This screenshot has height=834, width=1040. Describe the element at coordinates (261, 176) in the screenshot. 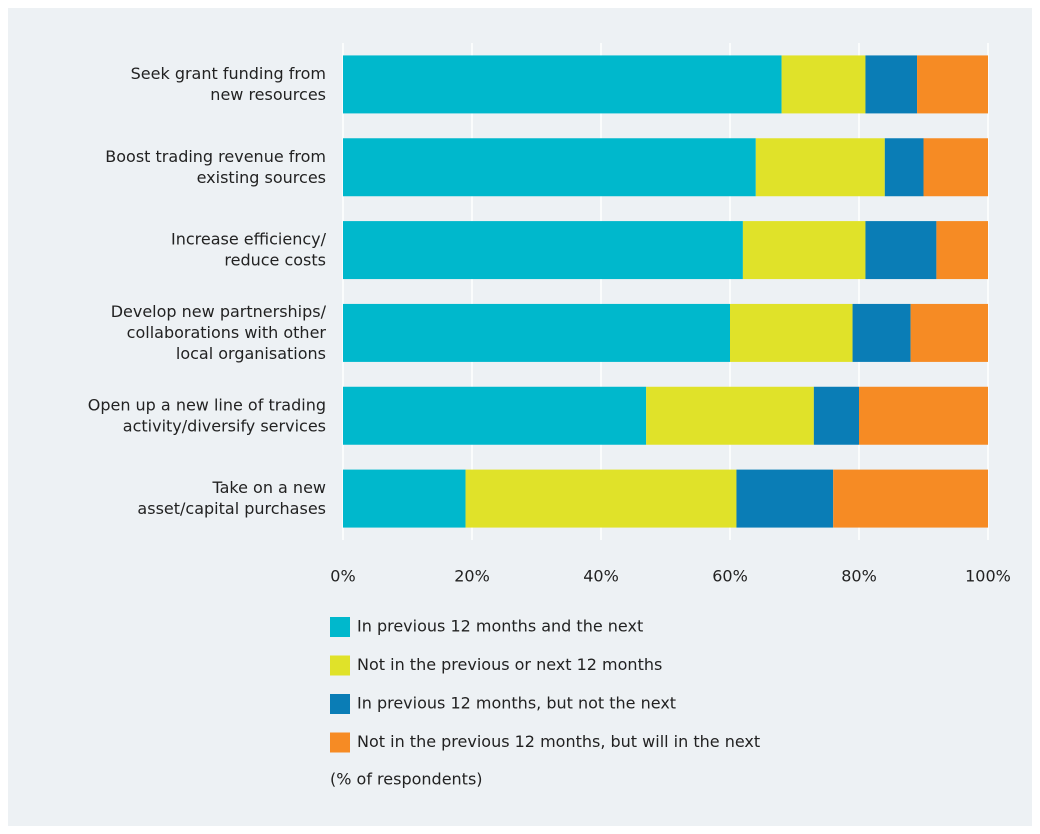

I see `label-line: existing sources` at that location.